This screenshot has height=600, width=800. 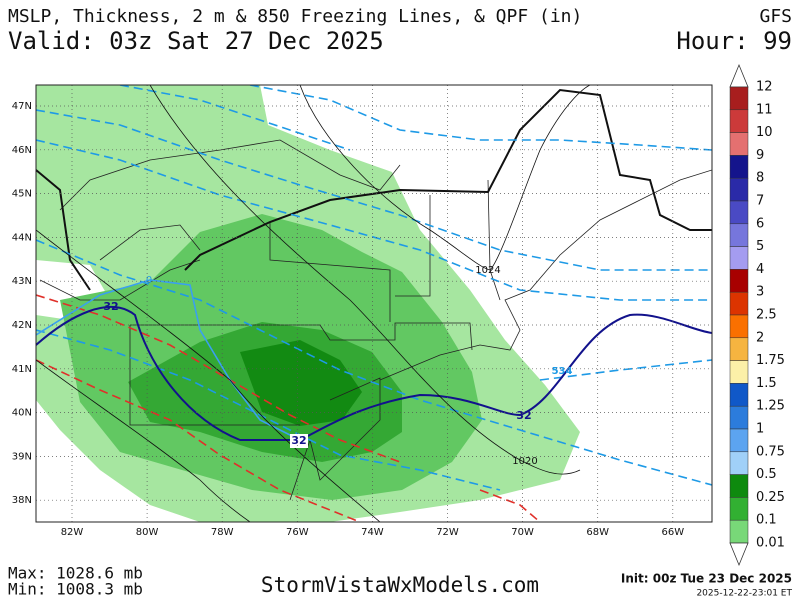 What do you see at coordinates (320, 101) in the screenshot?
I see `precip-gap` at bounding box center [320, 101].